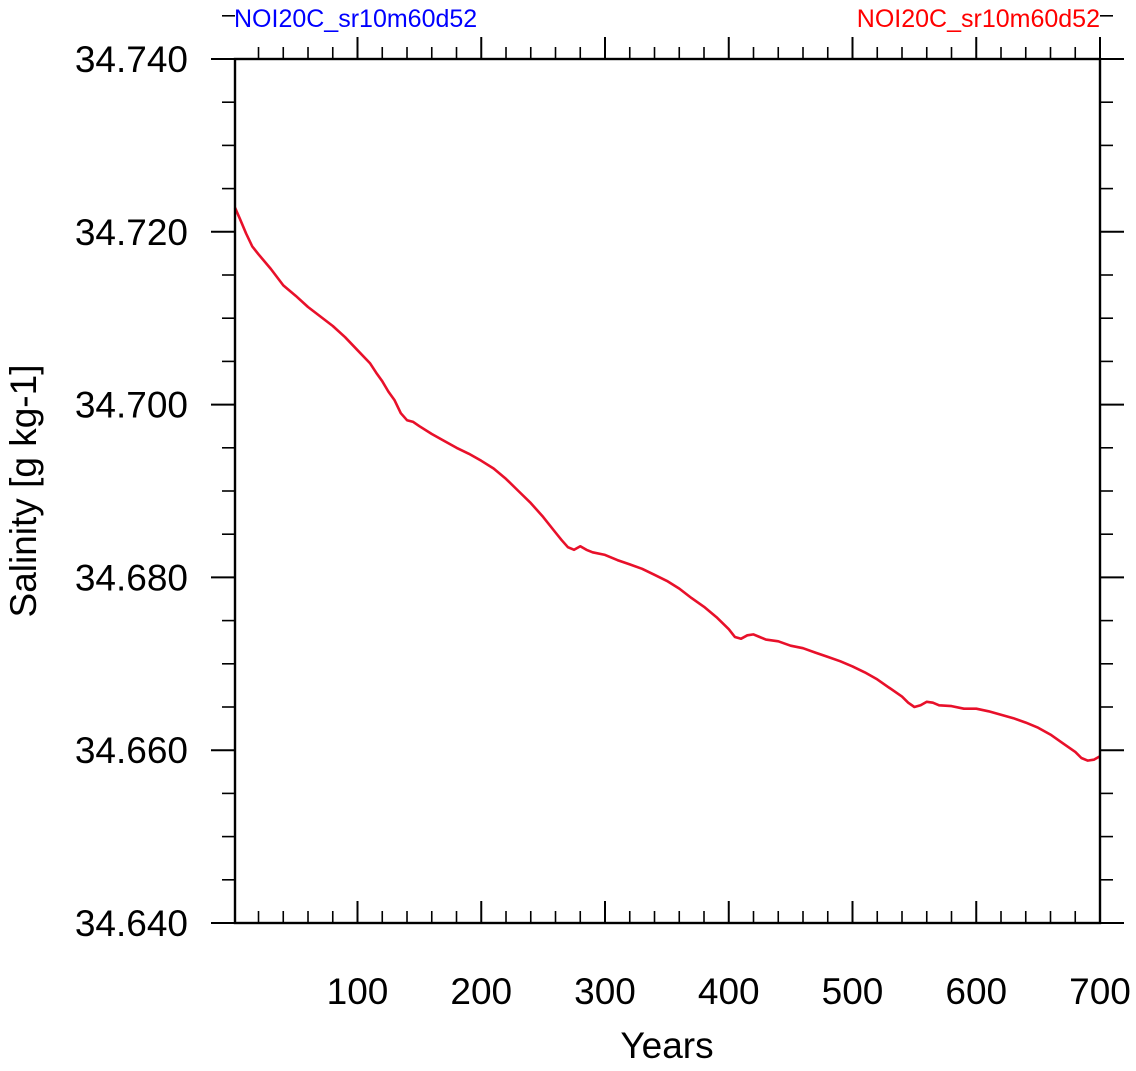 This screenshot has height=1071, width=1136. I want to click on y-tick-label: 34.640, so click(131, 923).